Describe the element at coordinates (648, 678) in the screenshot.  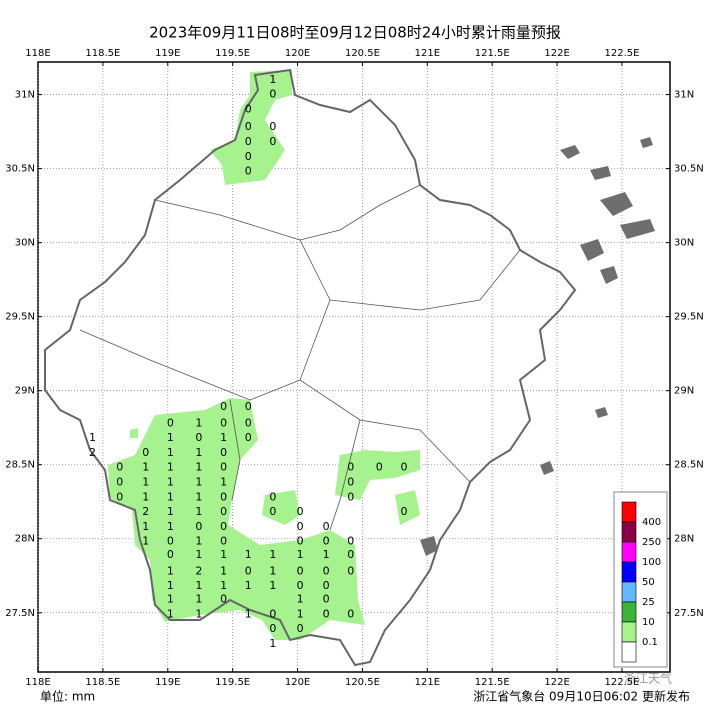
I see `watermark: 浙江天气` at that location.